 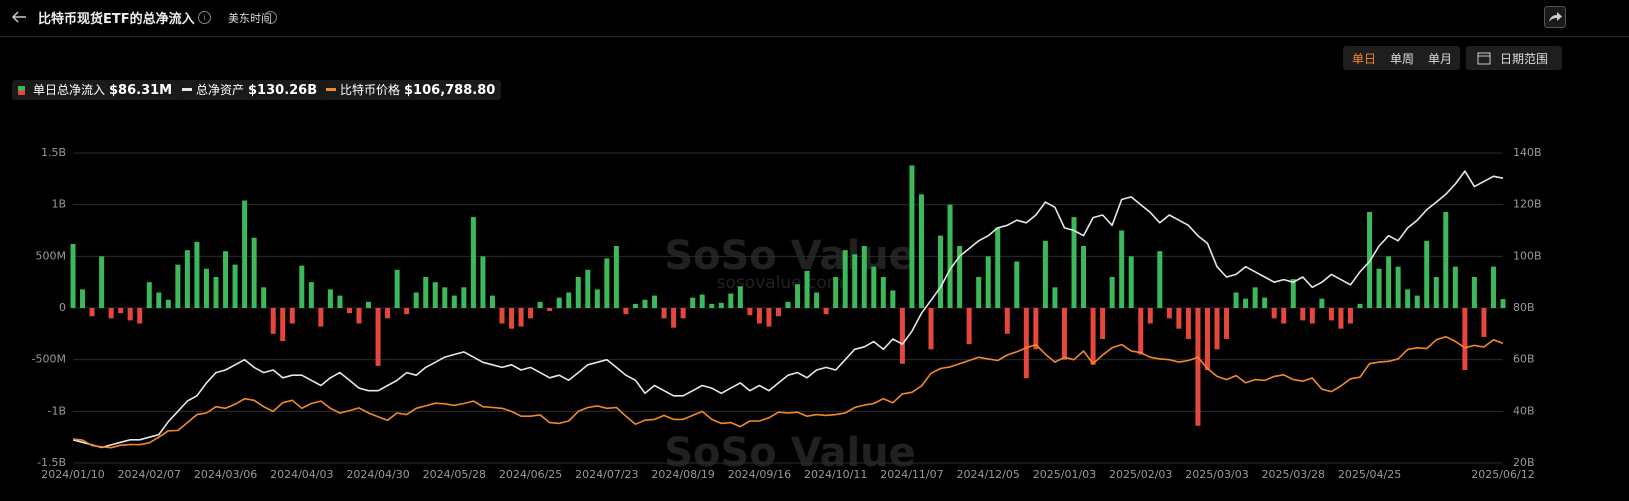 I want to click on watermark: SoSo Value, so click(x=790, y=453).